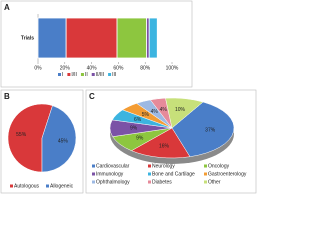 The image size is (320, 240). What do you see at coordinates (113, 166) in the screenshot?
I see `legend-label: Cardiovascular` at bounding box center [113, 166].